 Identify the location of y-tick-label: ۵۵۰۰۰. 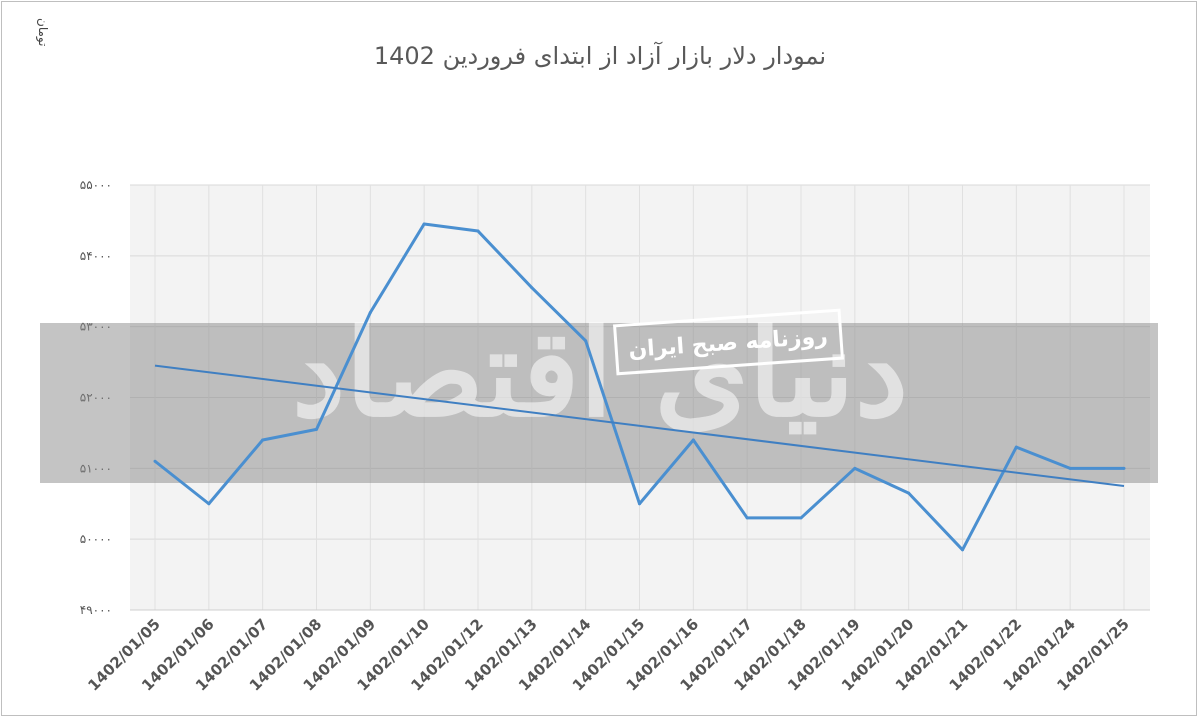
(96, 185).